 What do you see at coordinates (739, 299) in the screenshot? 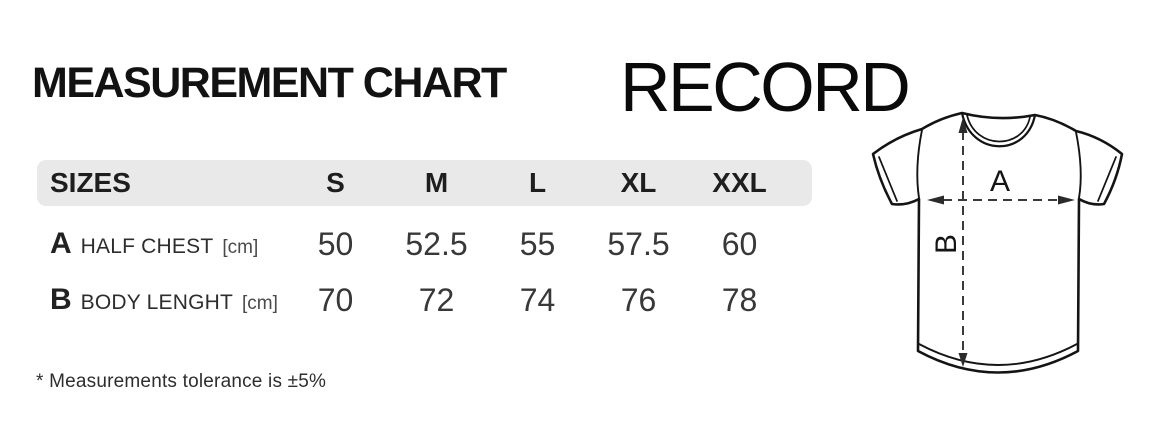
I see `value-cell: 78` at bounding box center [739, 299].